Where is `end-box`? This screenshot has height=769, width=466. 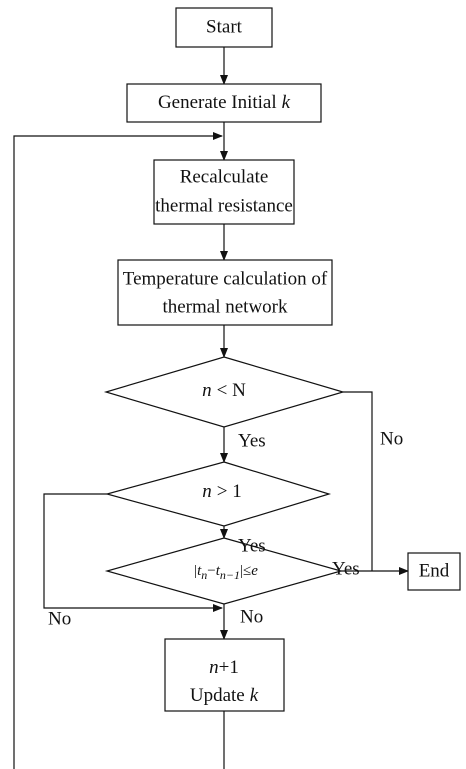
end-box is located at coordinates (434, 571).